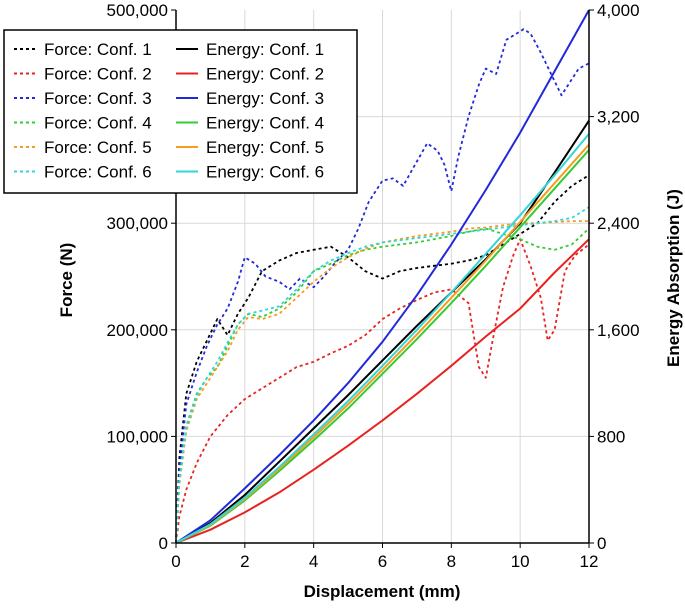 This screenshot has width=685, height=610. I want to click on legend-label-force-3: Force: Conf. 3, so click(98, 98).